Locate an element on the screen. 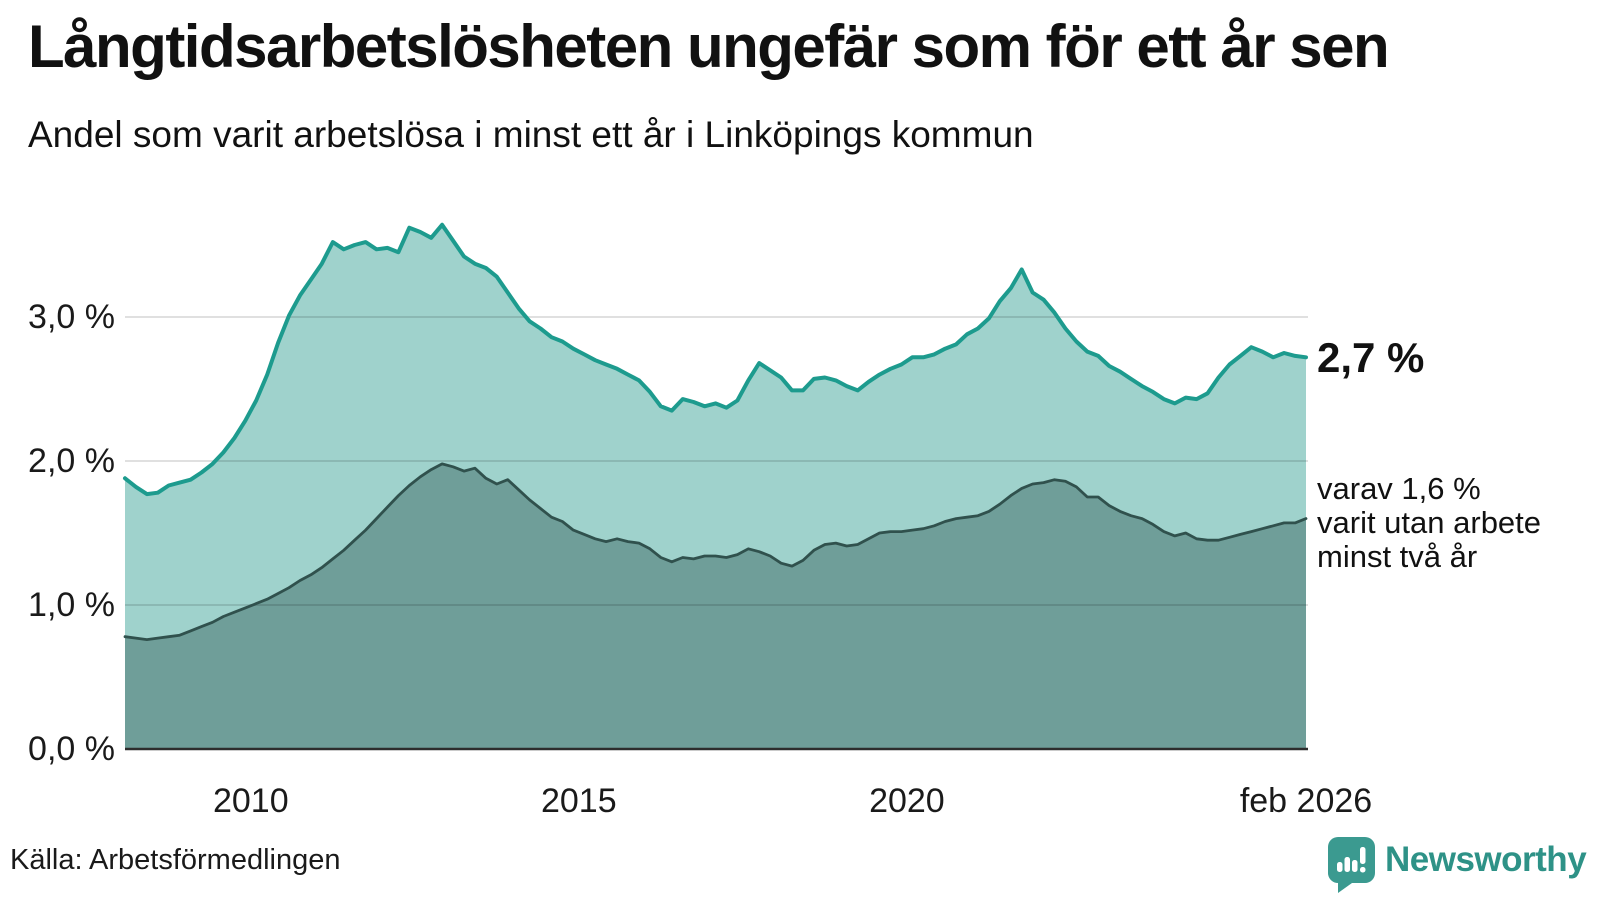  y-tick-label: 1,0 % is located at coordinates (71, 605).